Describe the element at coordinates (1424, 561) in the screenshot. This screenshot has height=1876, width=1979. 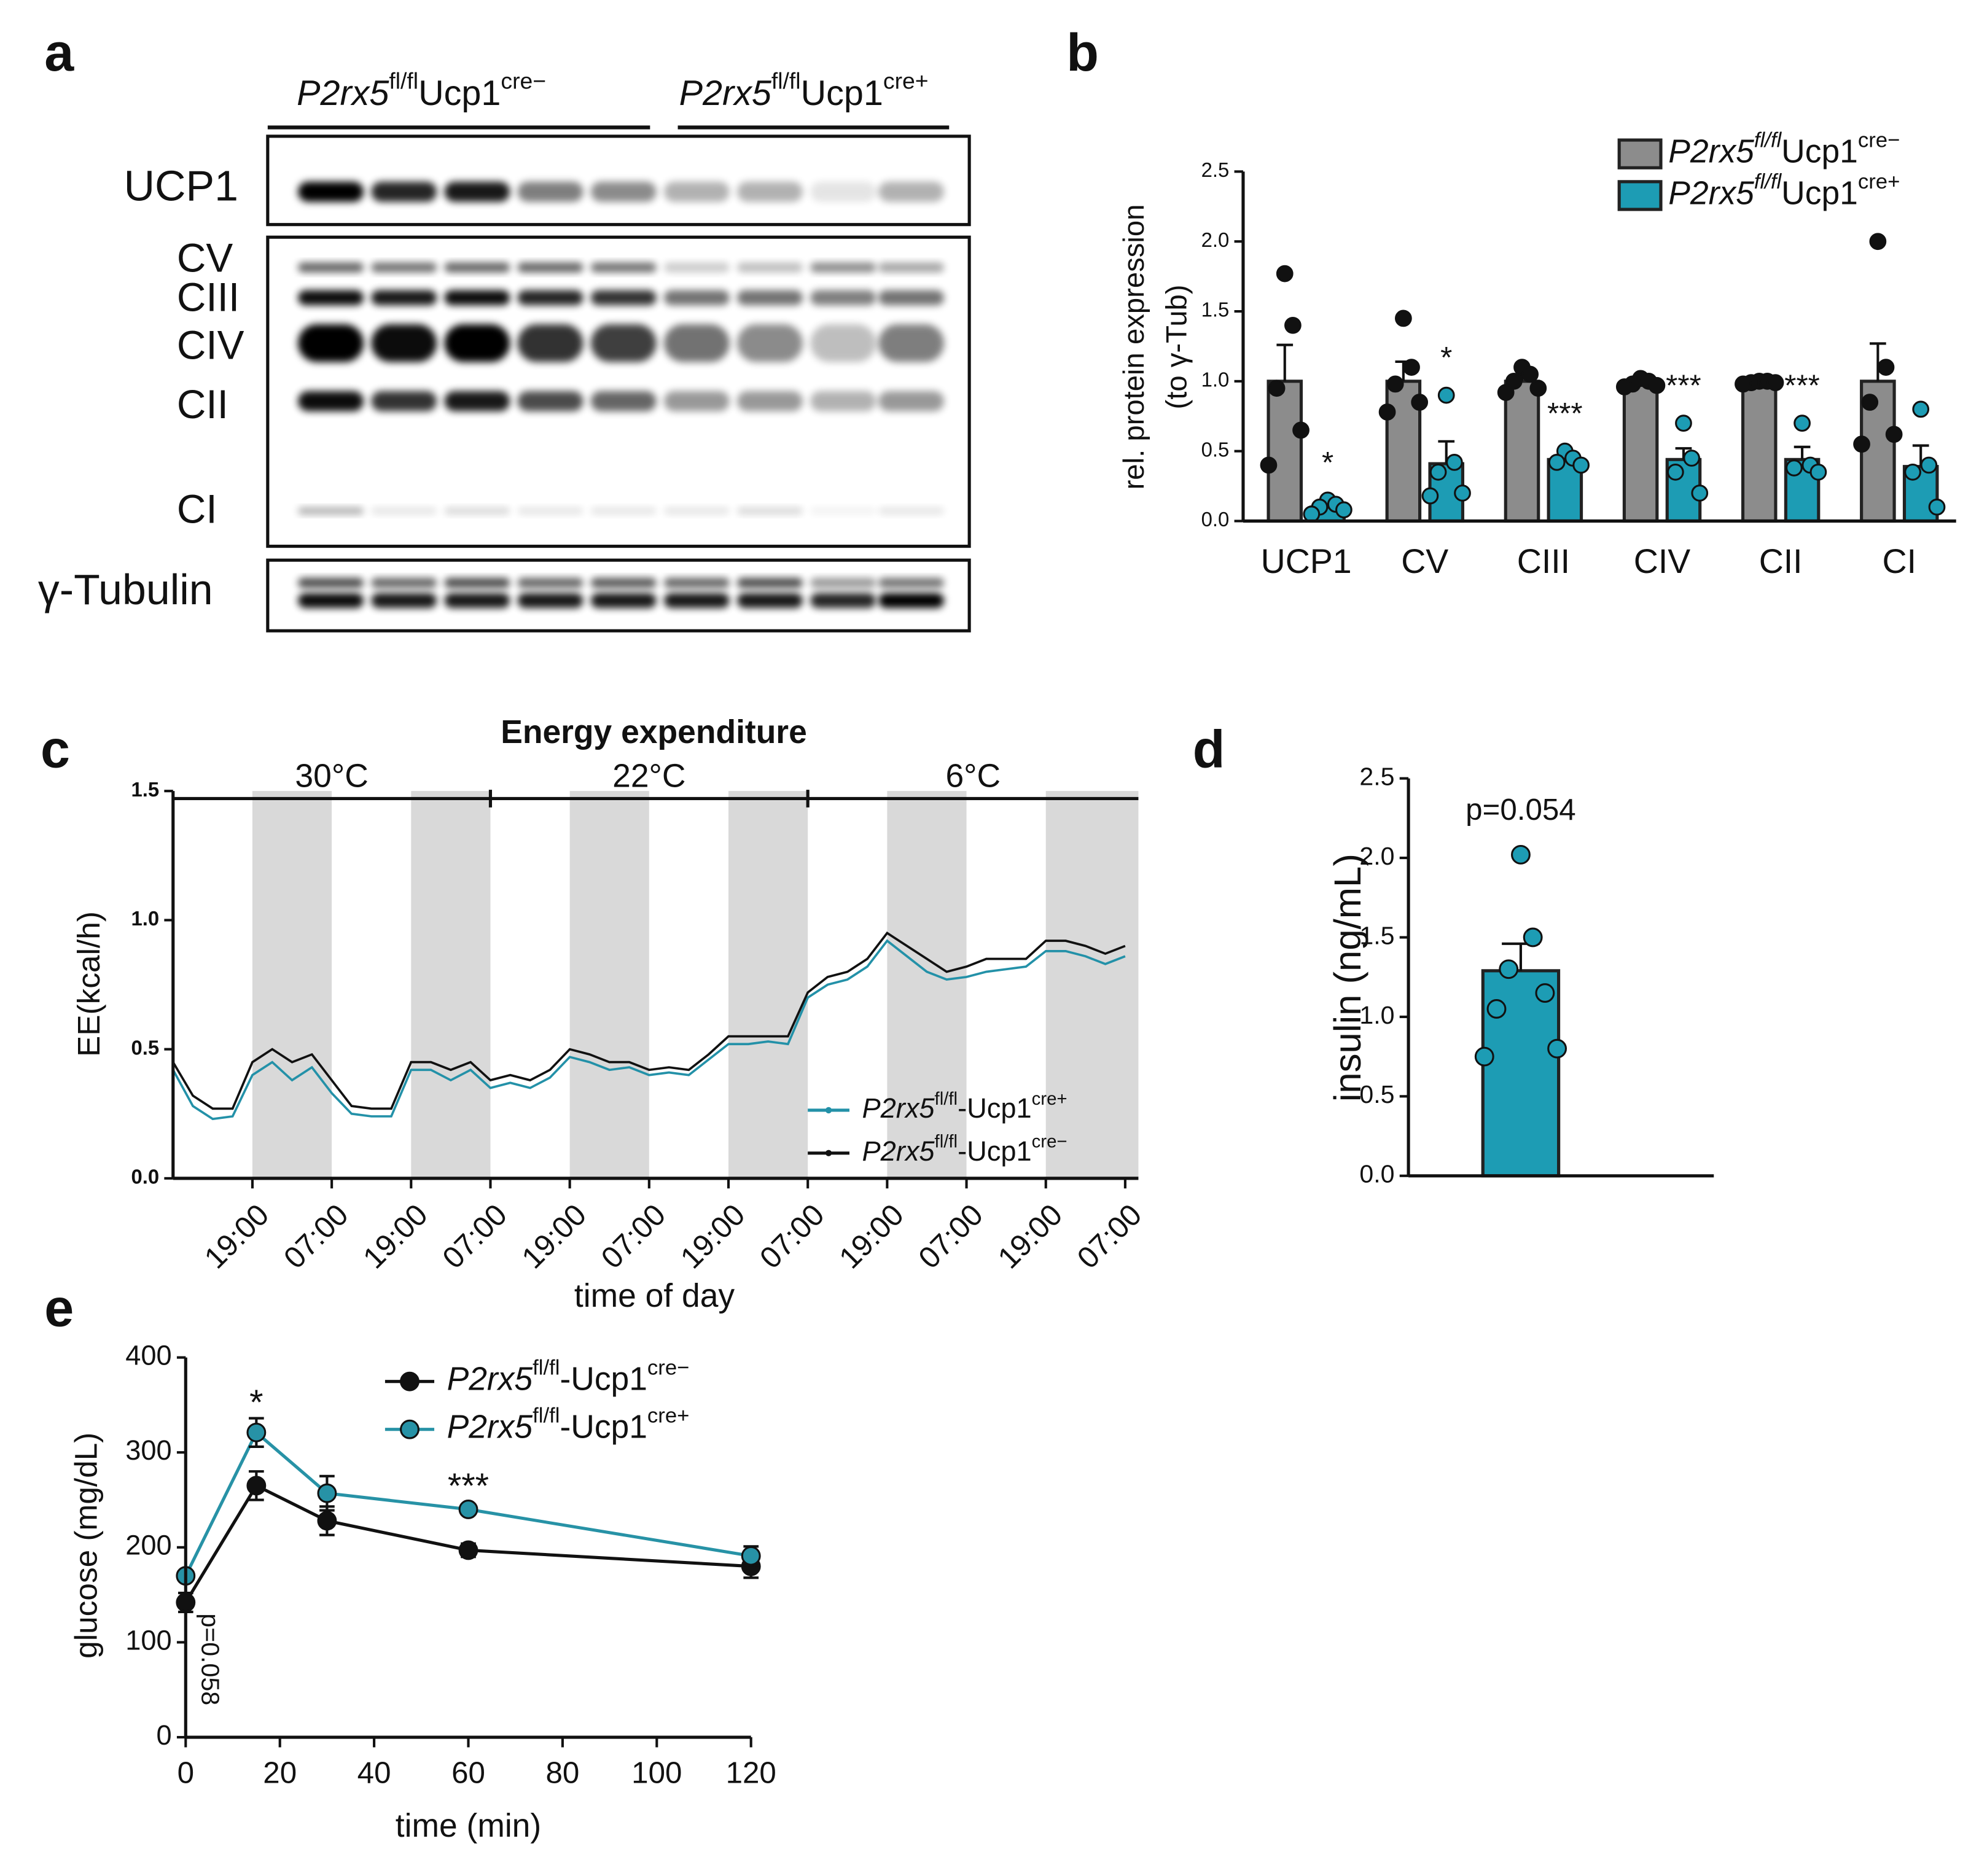
I see `x-tick-label: CV` at that location.